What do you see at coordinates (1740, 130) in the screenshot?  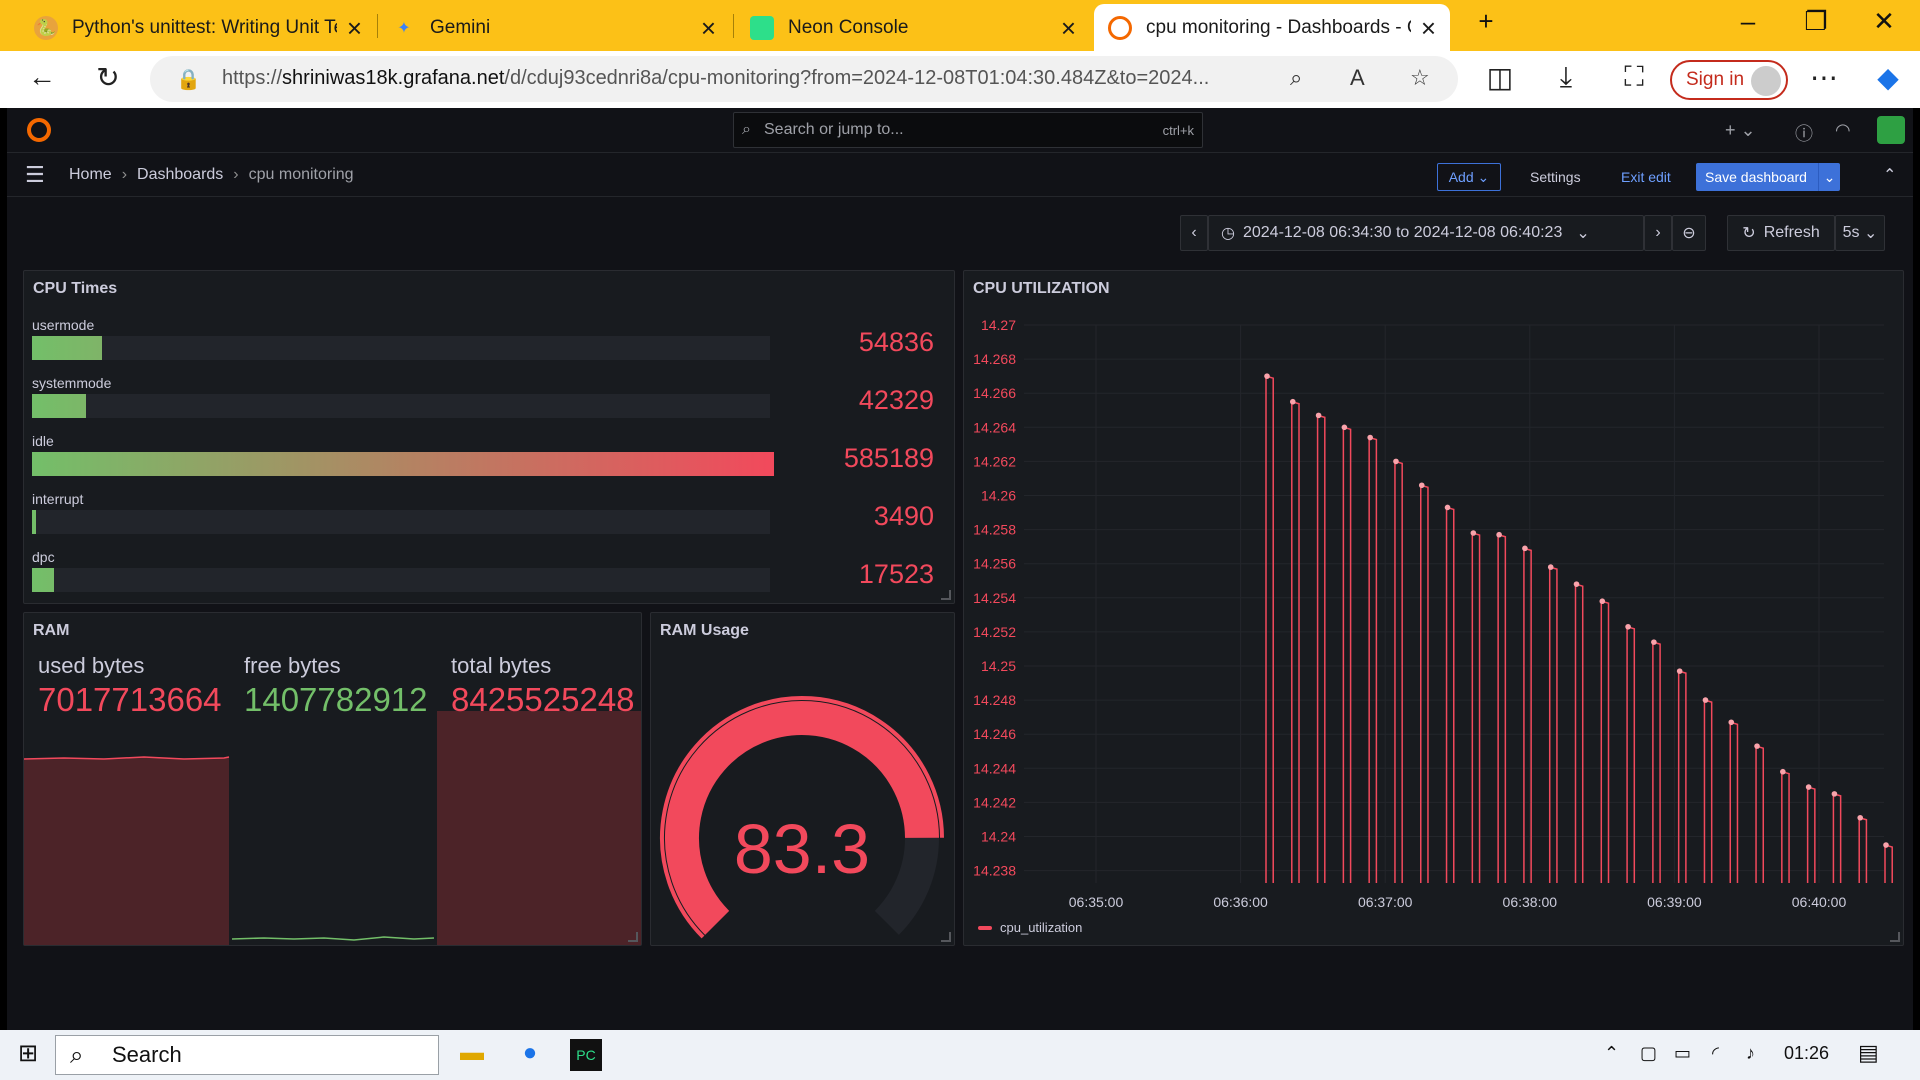 I see `new-plus-icon: + ⌄` at bounding box center [1740, 130].